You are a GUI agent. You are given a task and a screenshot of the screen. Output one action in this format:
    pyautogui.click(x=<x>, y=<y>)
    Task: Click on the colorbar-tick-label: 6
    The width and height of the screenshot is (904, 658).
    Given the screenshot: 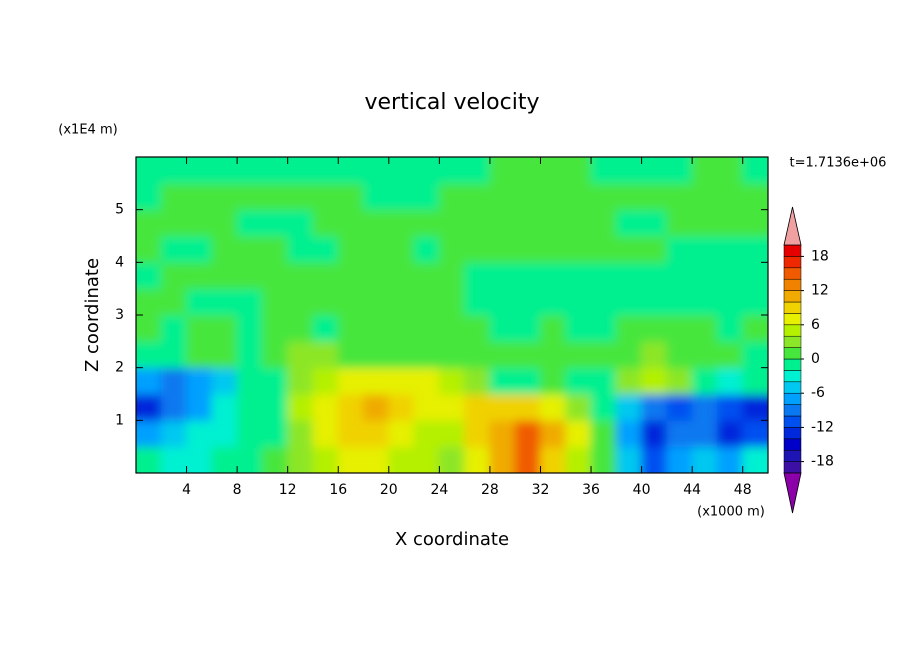 What is the action you would take?
    pyautogui.click(x=815, y=325)
    